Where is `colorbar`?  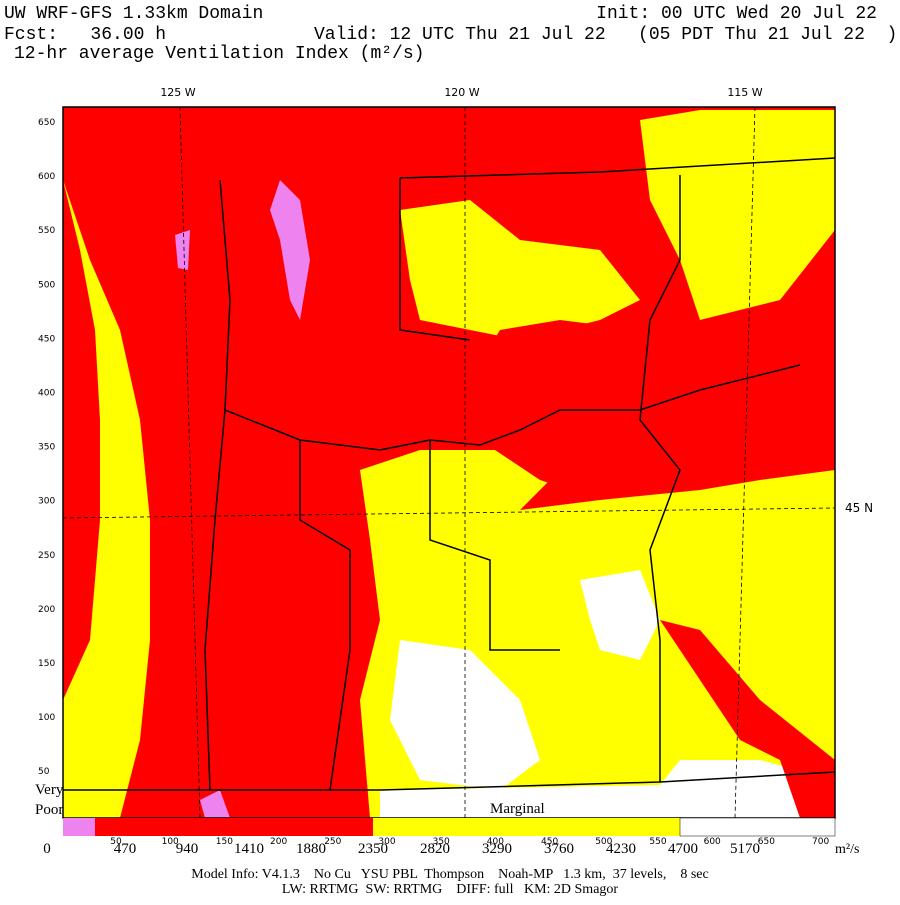
colorbar is located at coordinates (449, 827).